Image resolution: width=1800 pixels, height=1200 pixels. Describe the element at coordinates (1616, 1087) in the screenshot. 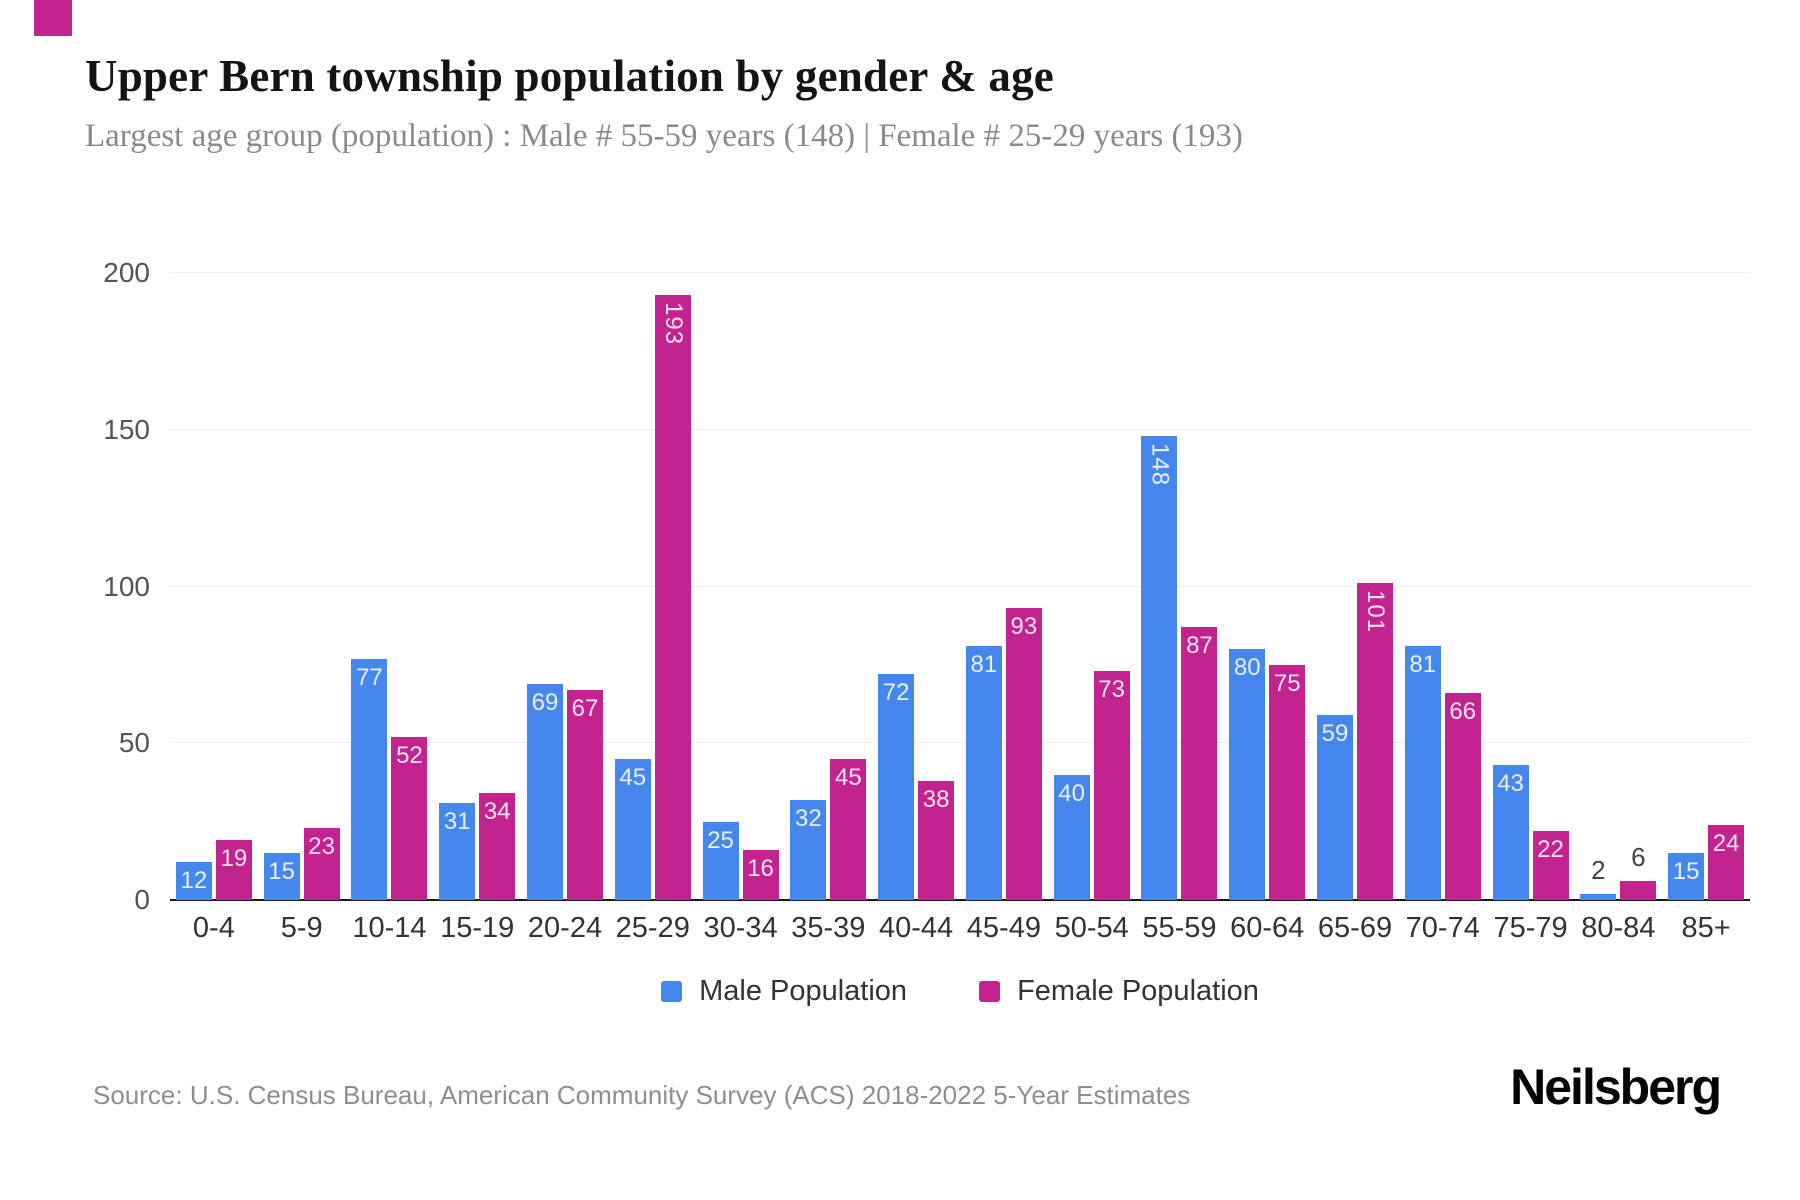

I see `brand-logo: Neilsberg` at that location.